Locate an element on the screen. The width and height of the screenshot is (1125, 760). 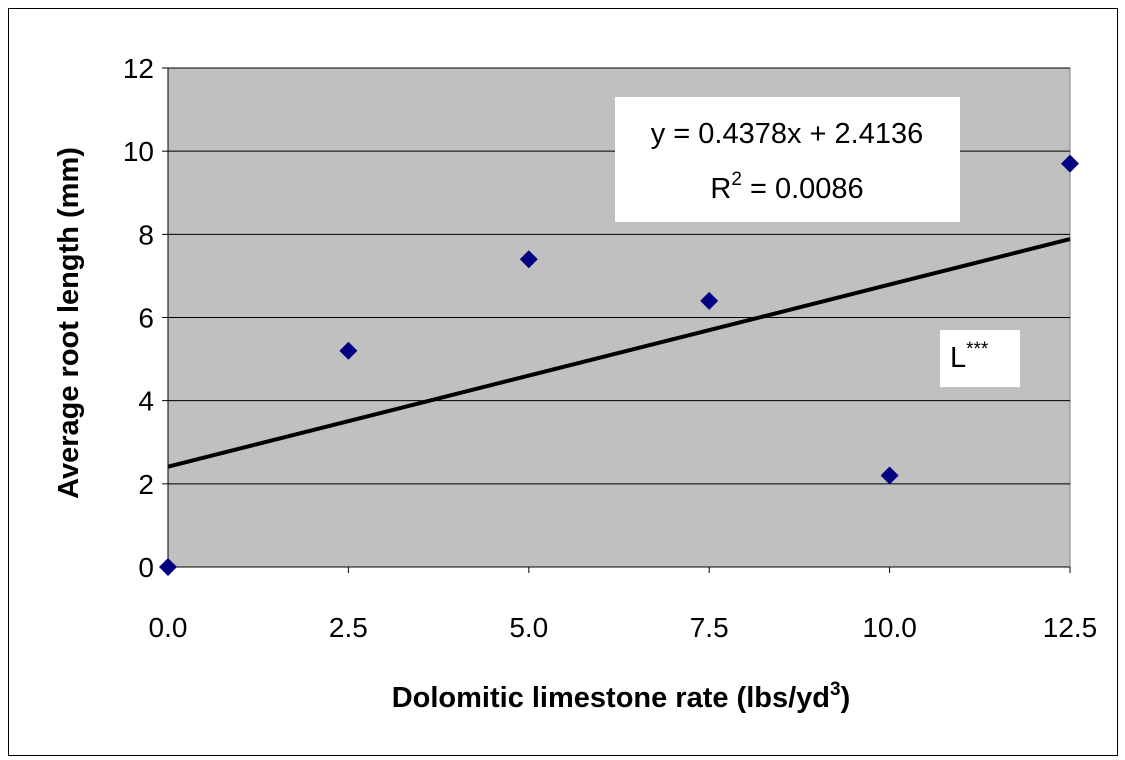
y-tick-labels: 0 2 4 6 8 10 12 is located at coordinates (138, 318).